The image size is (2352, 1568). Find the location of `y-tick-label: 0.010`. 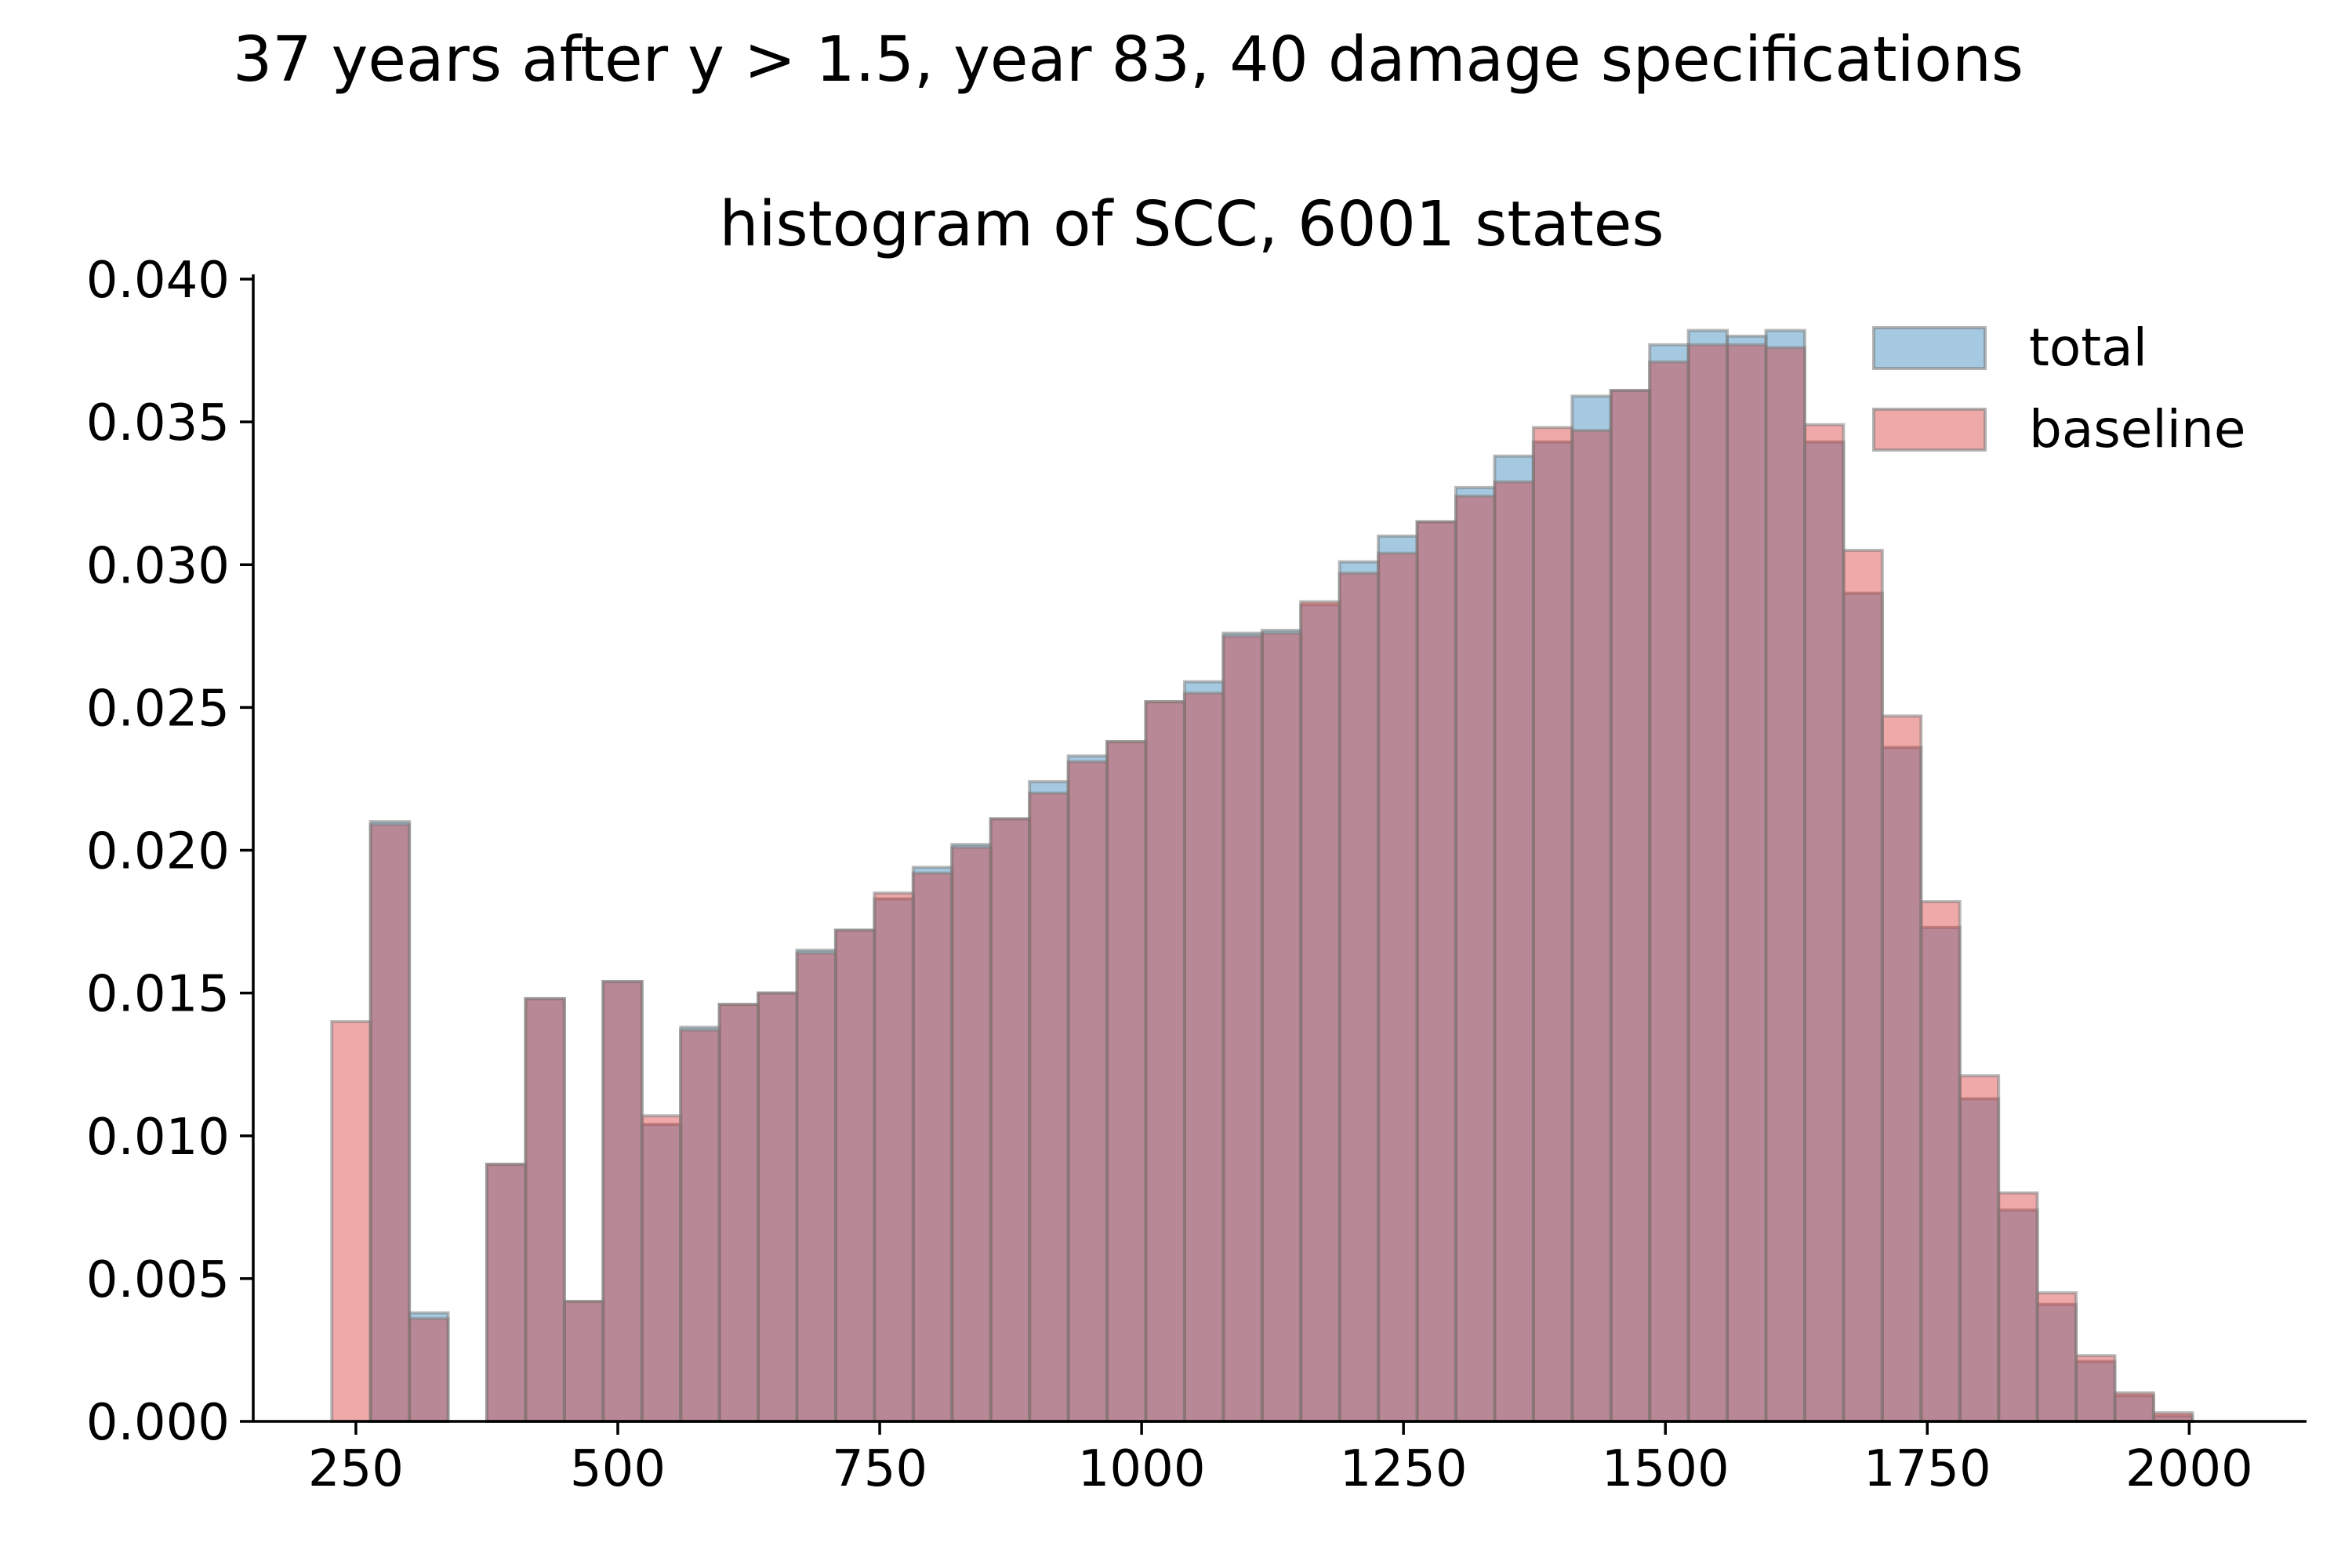

y-tick-label: 0.010 is located at coordinates (158, 1138).